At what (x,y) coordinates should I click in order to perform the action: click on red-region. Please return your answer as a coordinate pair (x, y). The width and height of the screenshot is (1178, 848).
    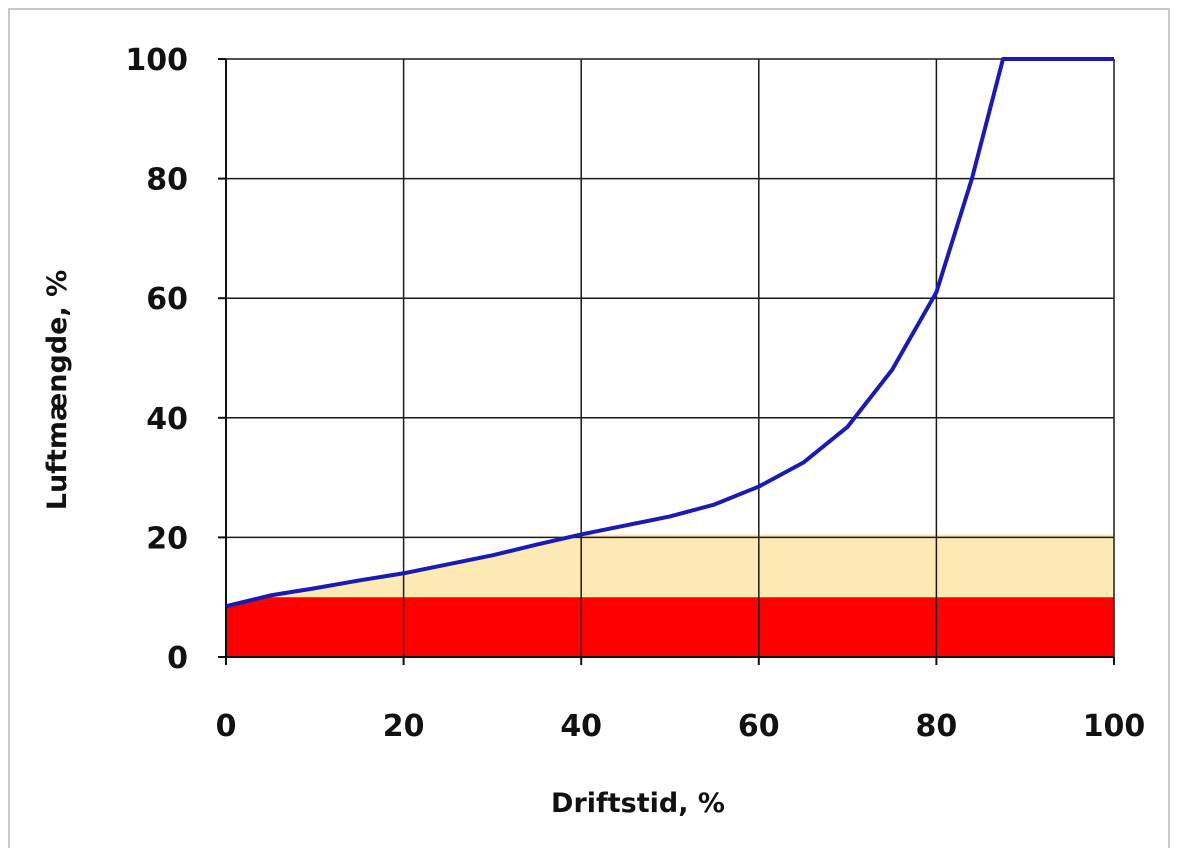
    Looking at the image, I should click on (670, 627).